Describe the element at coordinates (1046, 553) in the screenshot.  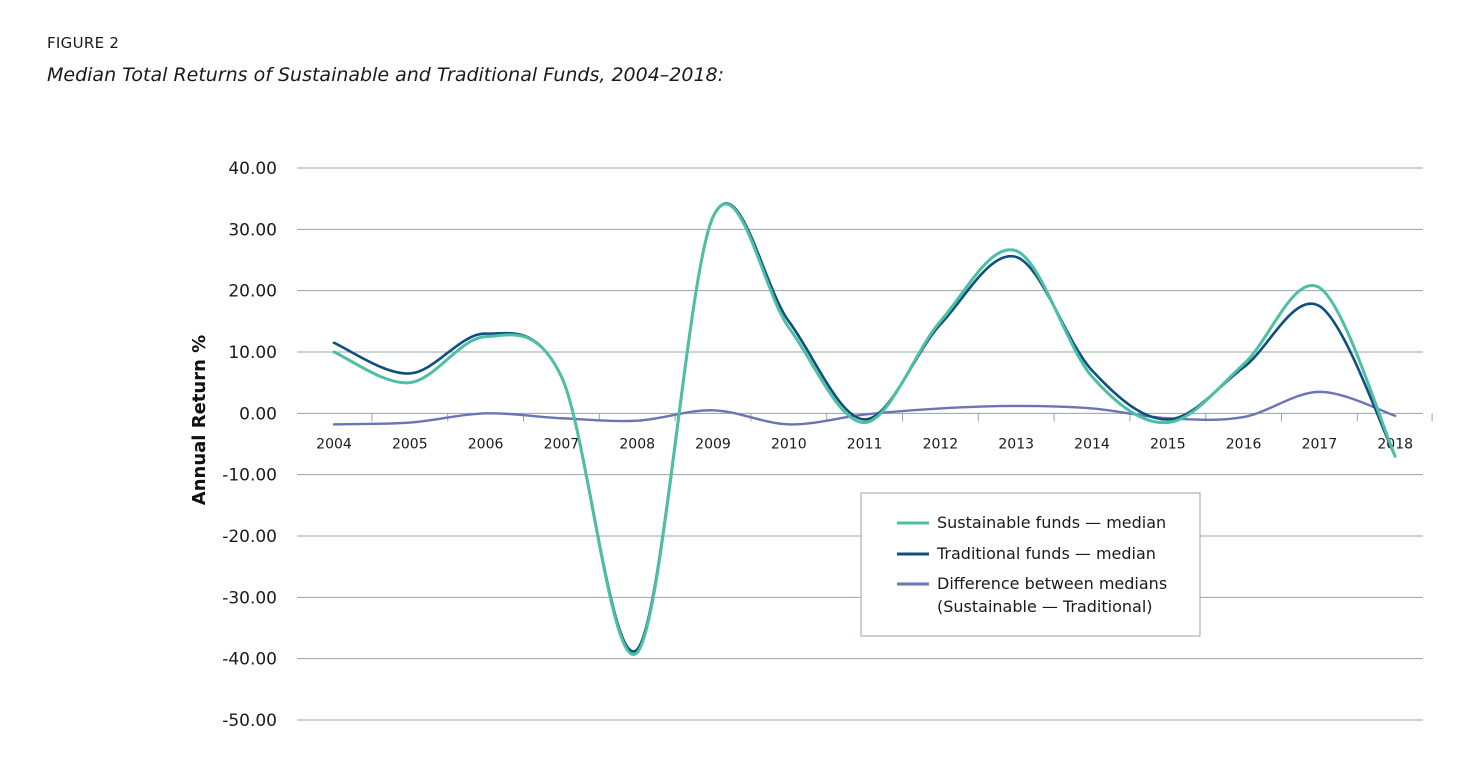
I see `legend-label: Traditional funds — median` at that location.